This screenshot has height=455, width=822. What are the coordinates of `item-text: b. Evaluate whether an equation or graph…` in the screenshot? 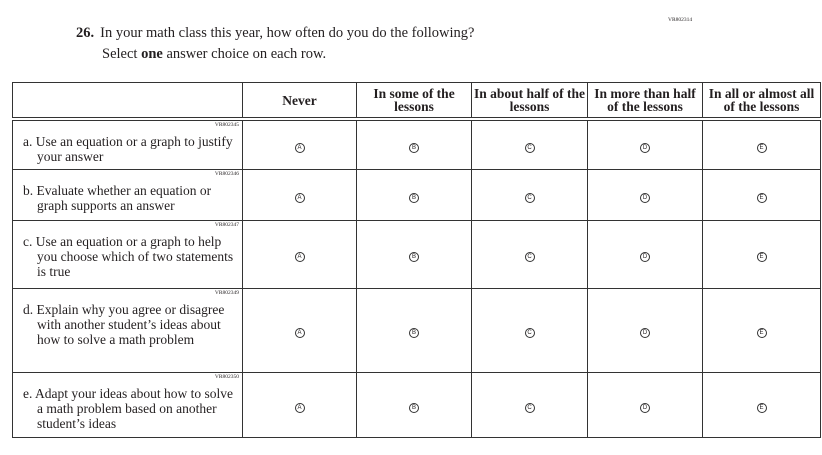 It's located at (117, 197).